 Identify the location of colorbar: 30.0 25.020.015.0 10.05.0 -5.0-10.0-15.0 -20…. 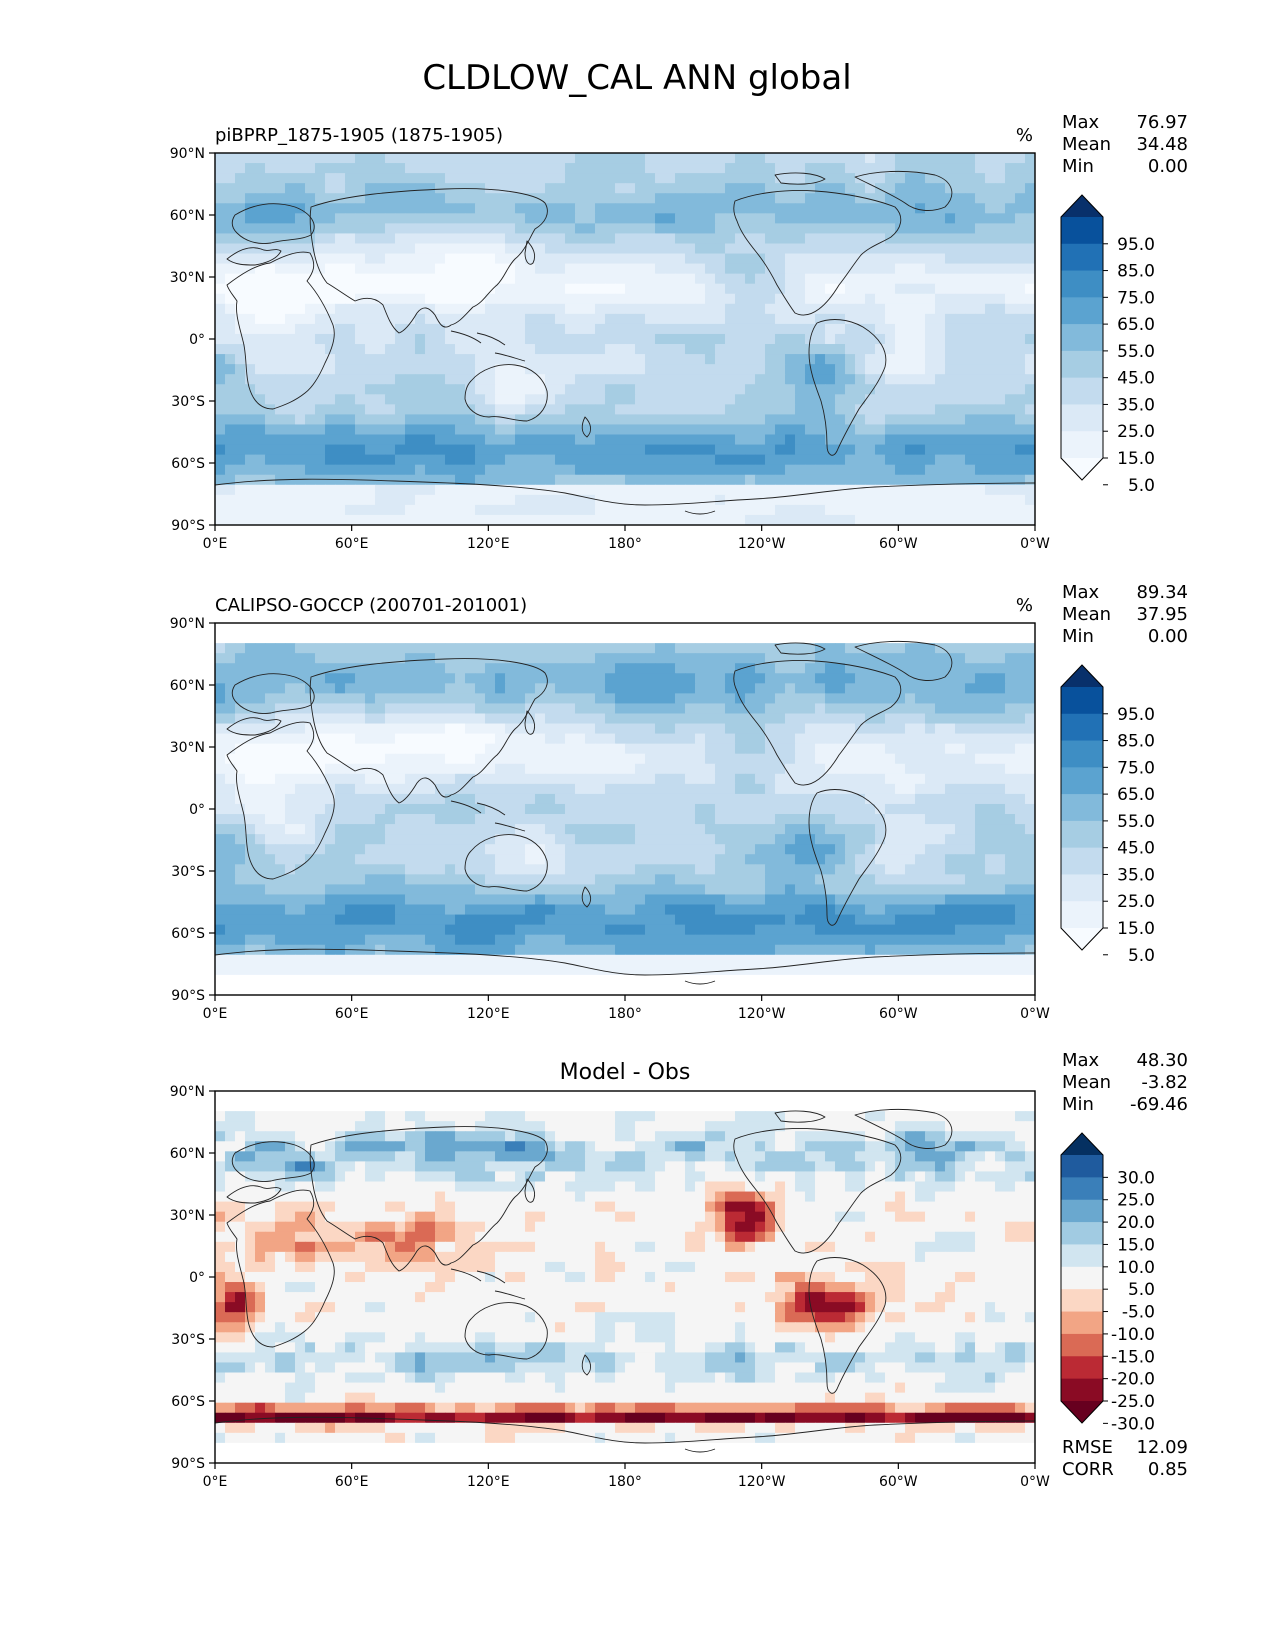
(1107, 1283).